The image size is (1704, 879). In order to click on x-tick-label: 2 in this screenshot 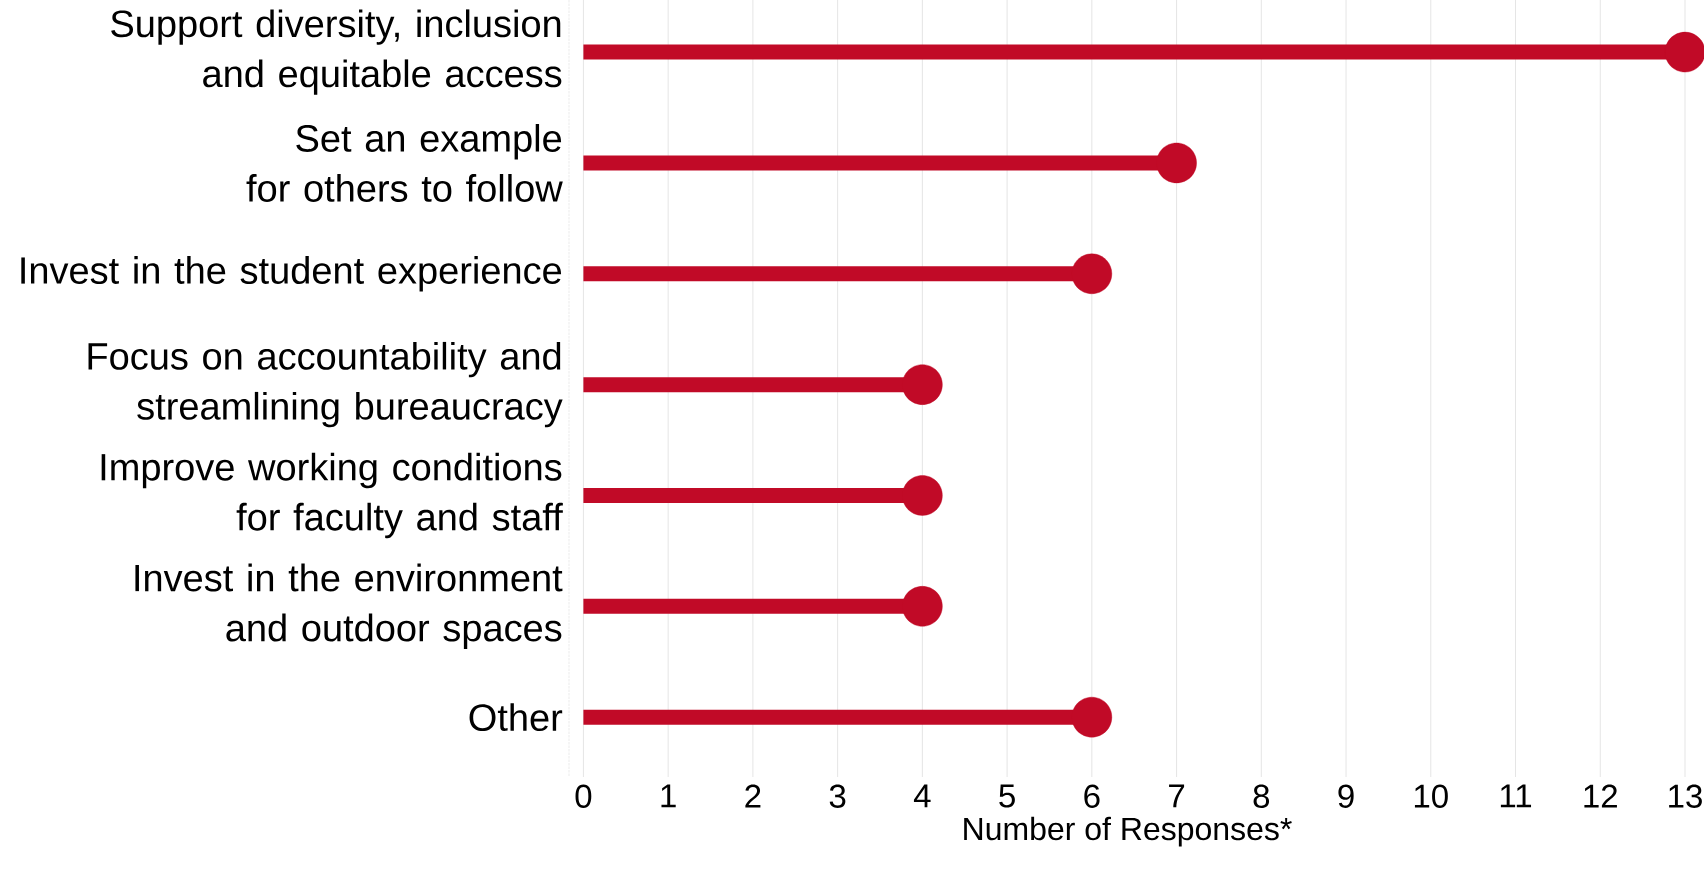, I will do `click(753, 796)`.